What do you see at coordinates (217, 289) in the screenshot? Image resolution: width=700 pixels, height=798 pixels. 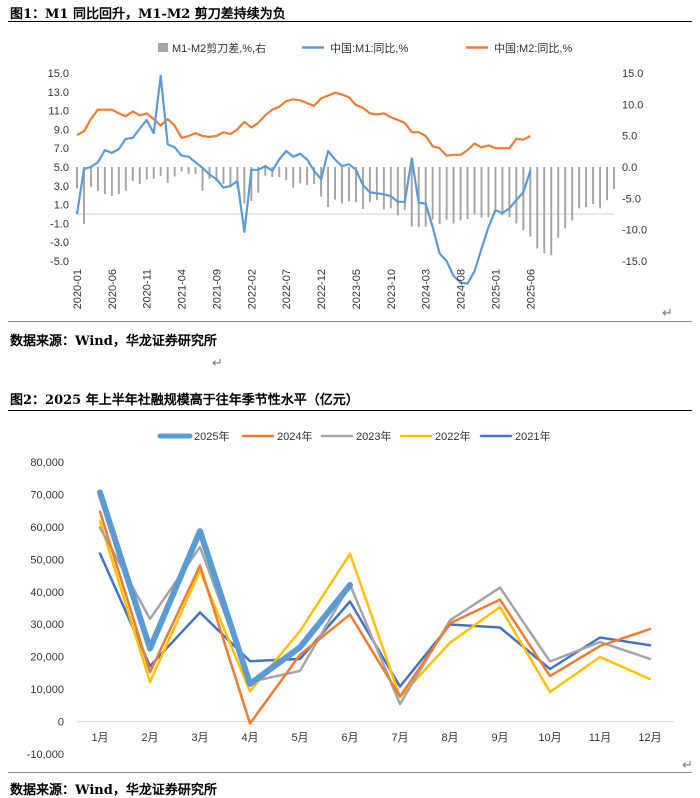 I see `x-tick-label: 2021-09` at bounding box center [217, 289].